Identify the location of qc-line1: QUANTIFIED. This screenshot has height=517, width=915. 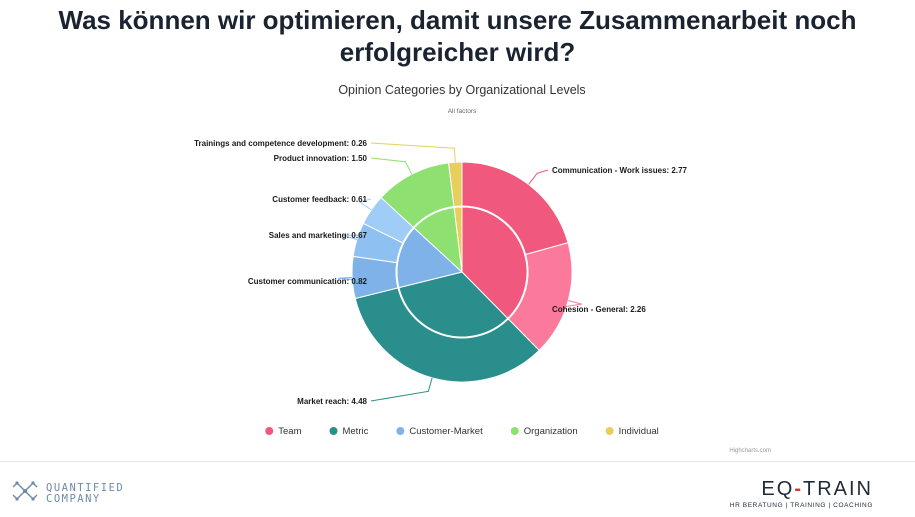
(85, 487).